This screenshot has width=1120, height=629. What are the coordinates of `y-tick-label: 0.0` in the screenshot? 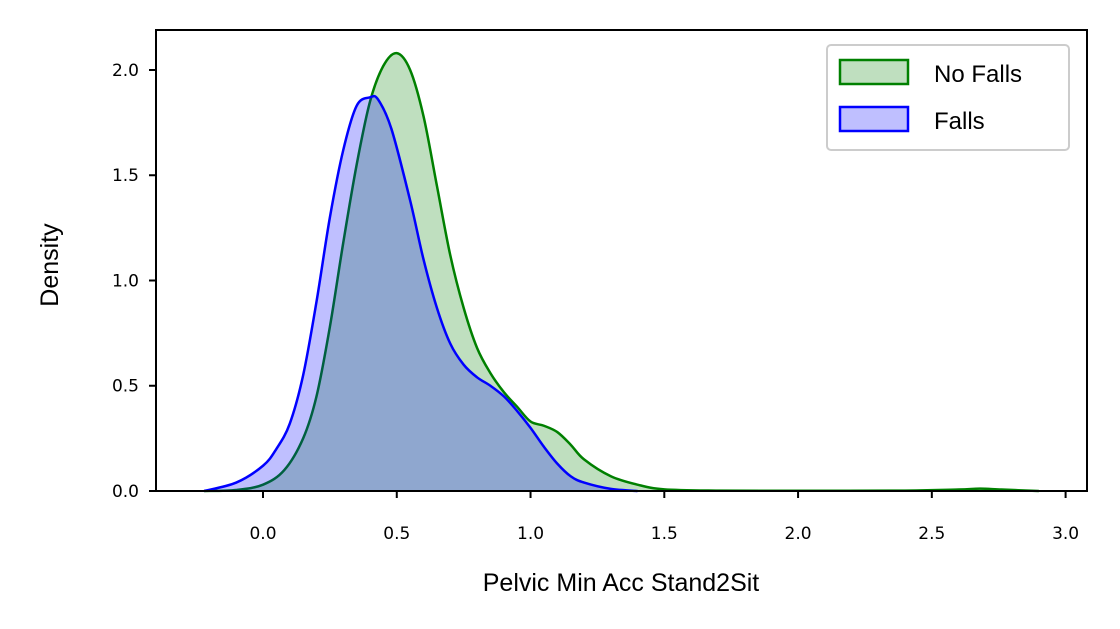 It's located at (125, 492).